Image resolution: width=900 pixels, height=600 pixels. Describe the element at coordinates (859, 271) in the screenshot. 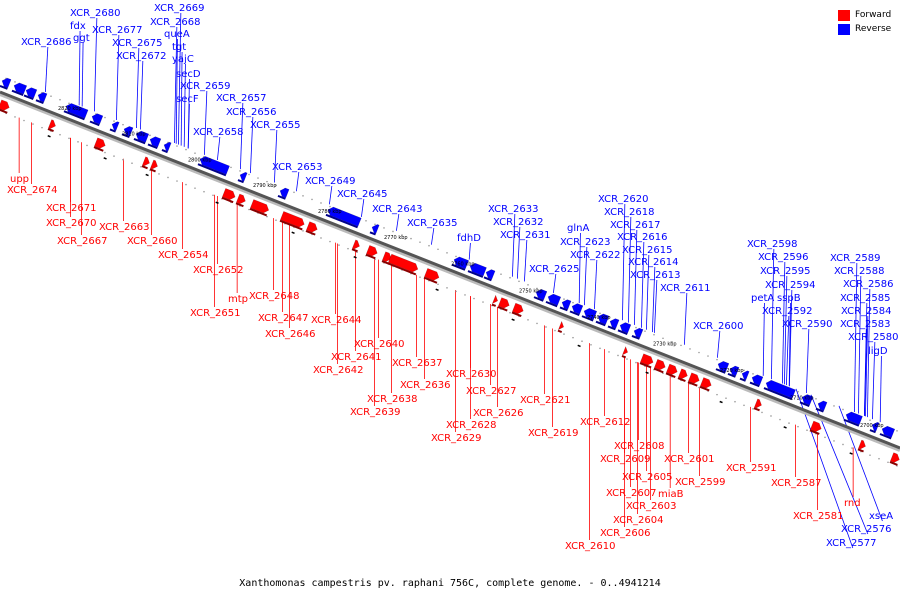

I see `reverse-gene-label: XCR_2588` at that location.